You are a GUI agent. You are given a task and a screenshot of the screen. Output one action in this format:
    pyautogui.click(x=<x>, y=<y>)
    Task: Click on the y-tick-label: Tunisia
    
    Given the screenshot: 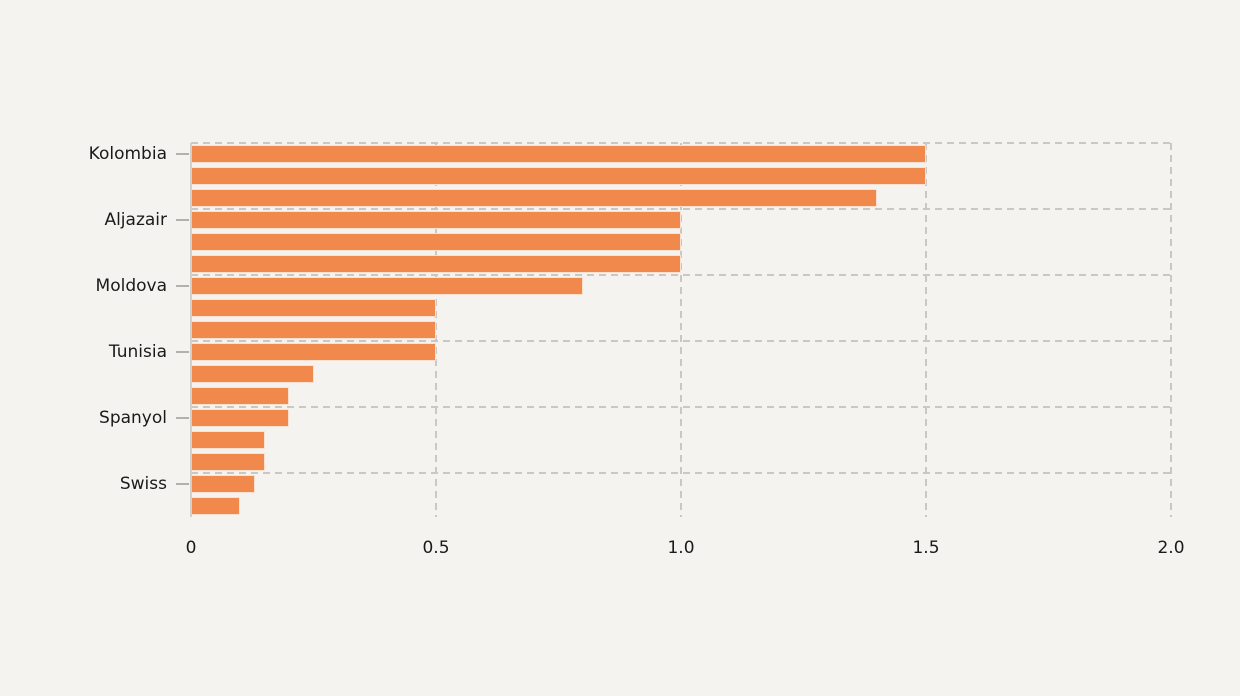 What is the action you would take?
    pyautogui.click(x=137, y=352)
    